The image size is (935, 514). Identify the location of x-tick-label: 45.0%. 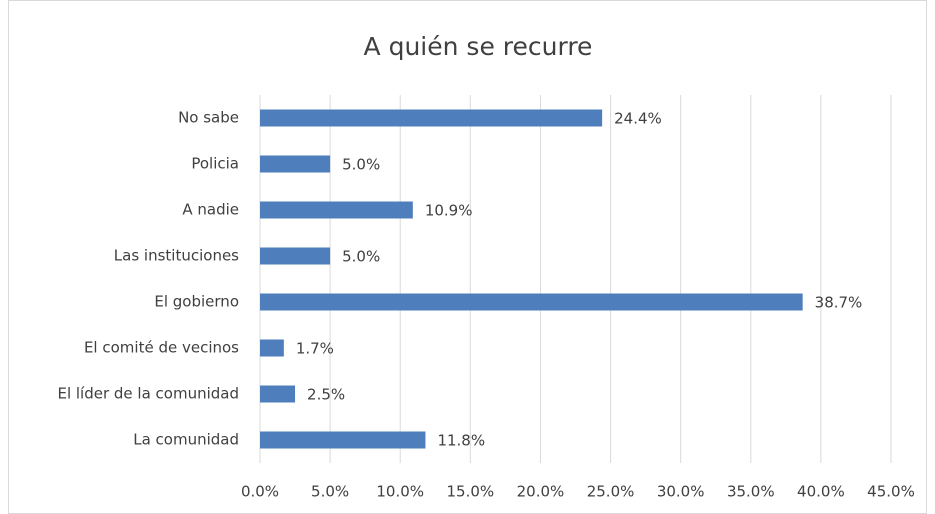
(891, 492).